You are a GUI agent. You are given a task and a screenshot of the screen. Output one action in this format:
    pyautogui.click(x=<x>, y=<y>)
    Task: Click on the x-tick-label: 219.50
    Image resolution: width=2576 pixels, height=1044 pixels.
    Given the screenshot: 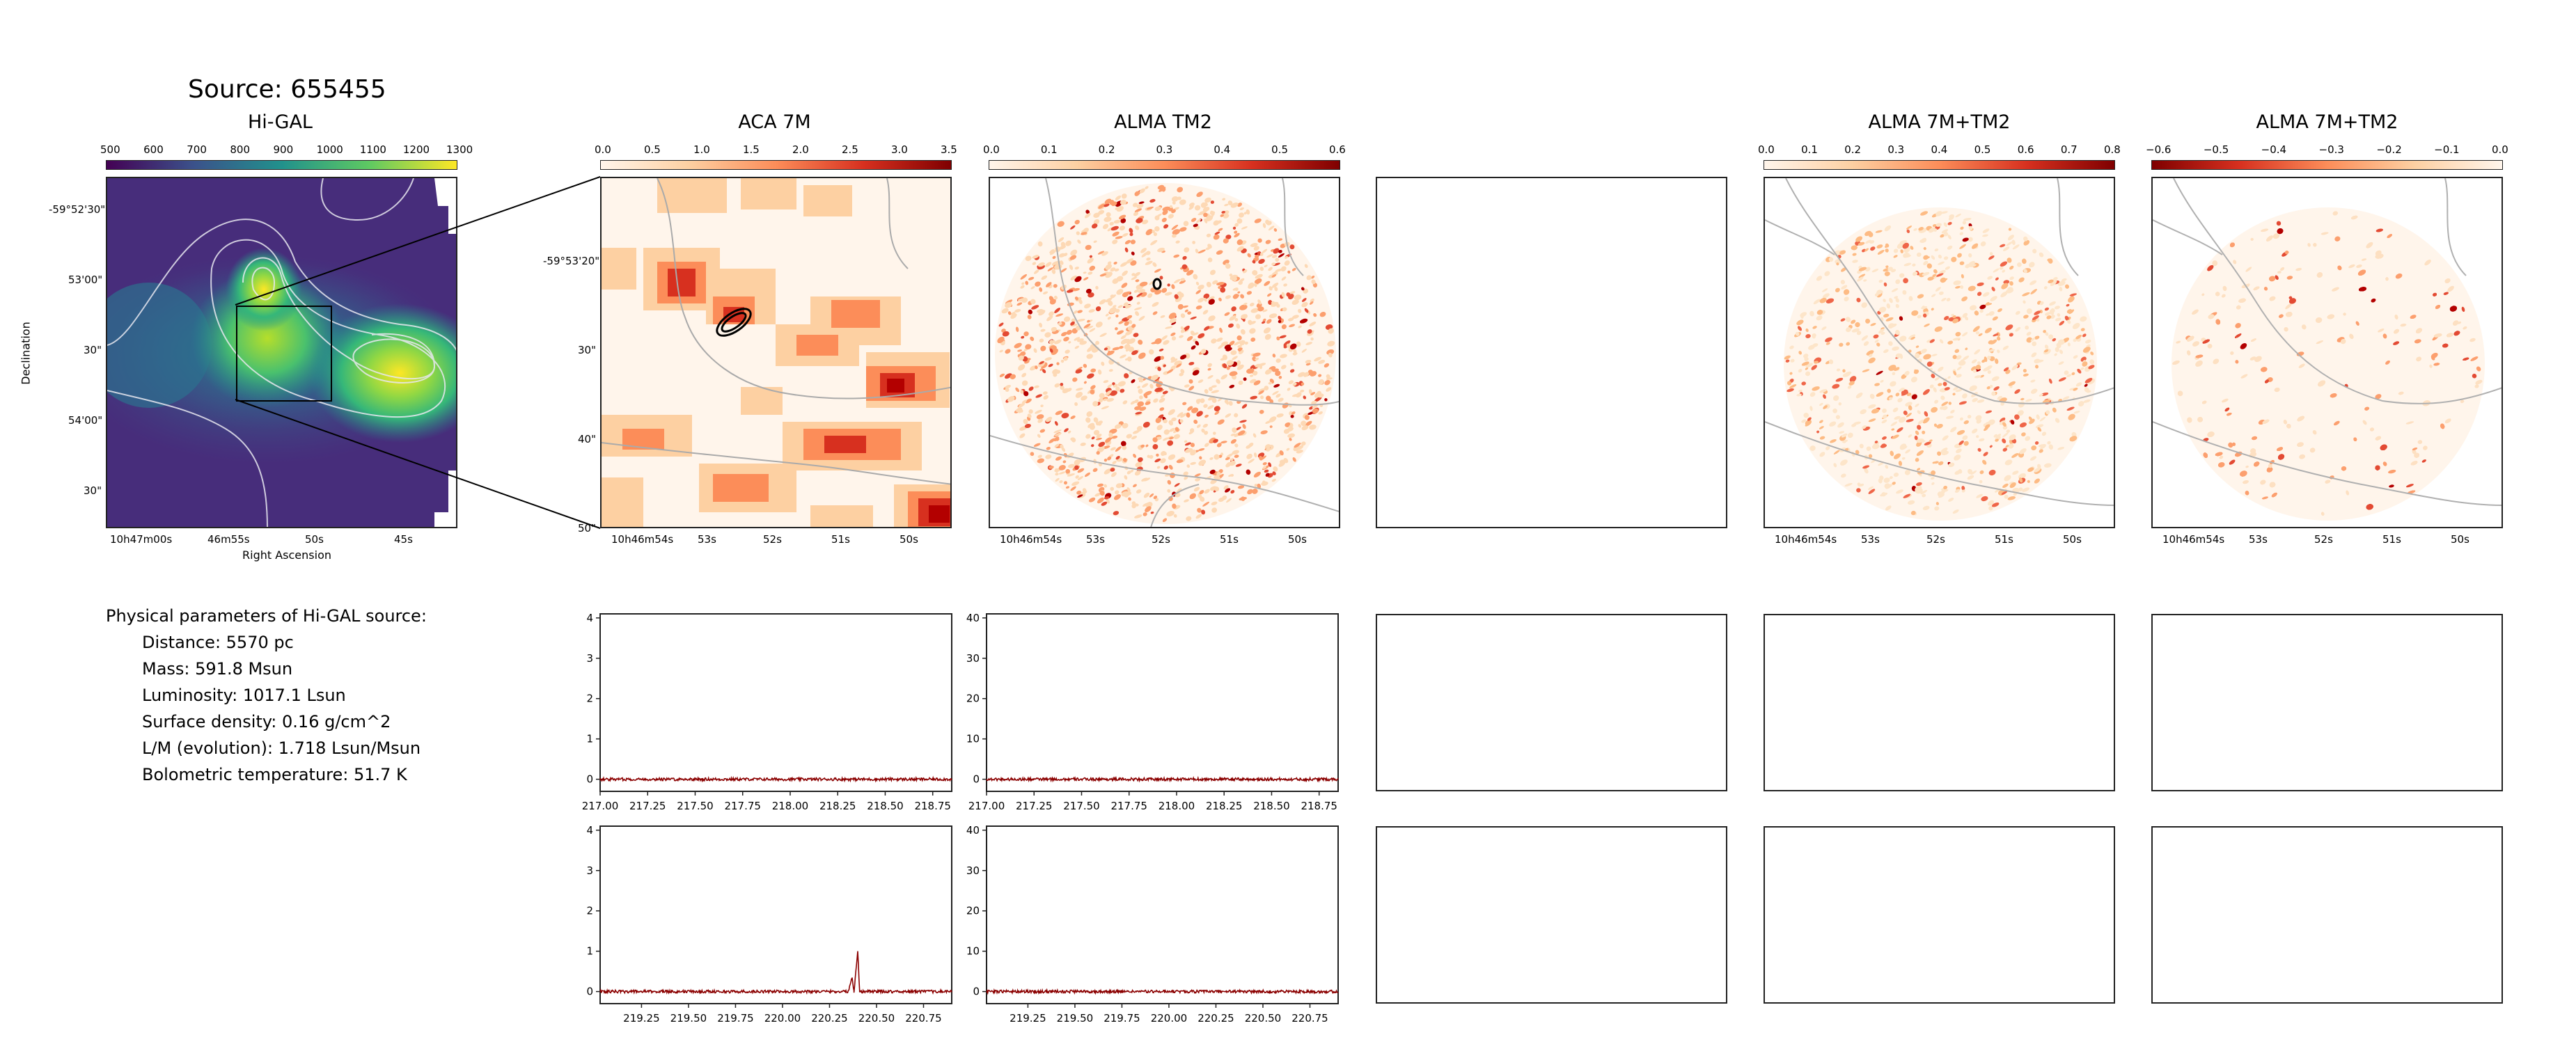 What is the action you would take?
    pyautogui.click(x=688, y=1018)
    